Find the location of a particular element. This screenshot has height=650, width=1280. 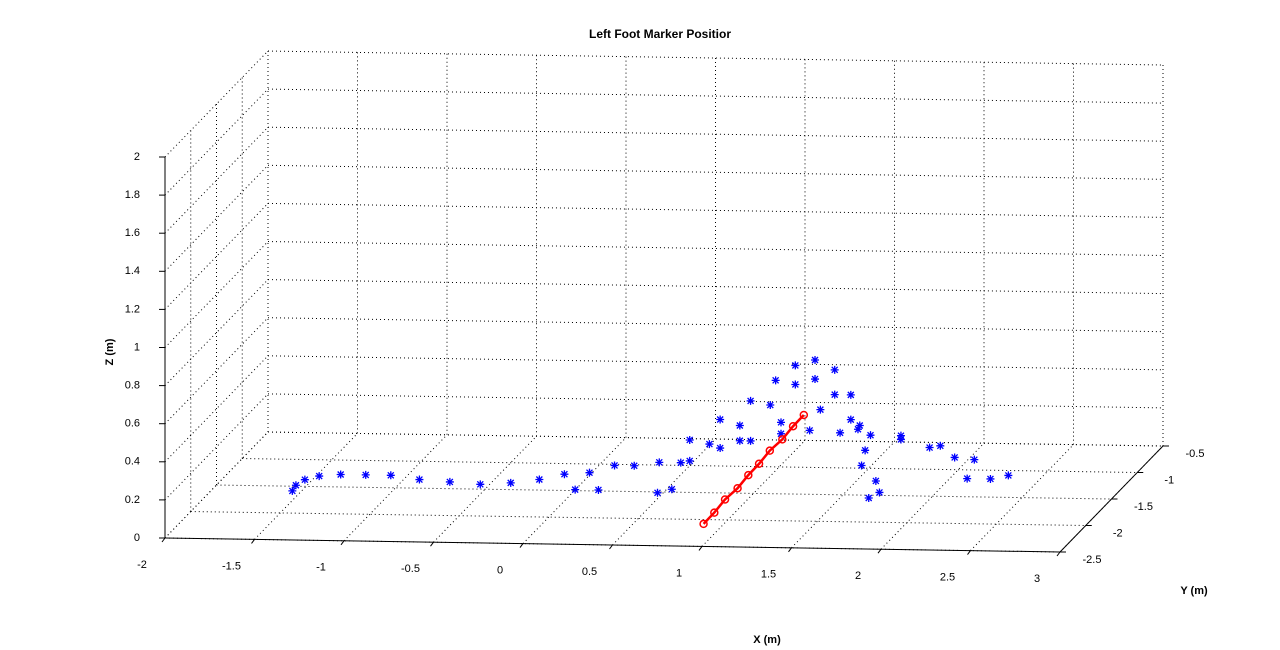

y-axis-line is located at coordinates (1111, 499).